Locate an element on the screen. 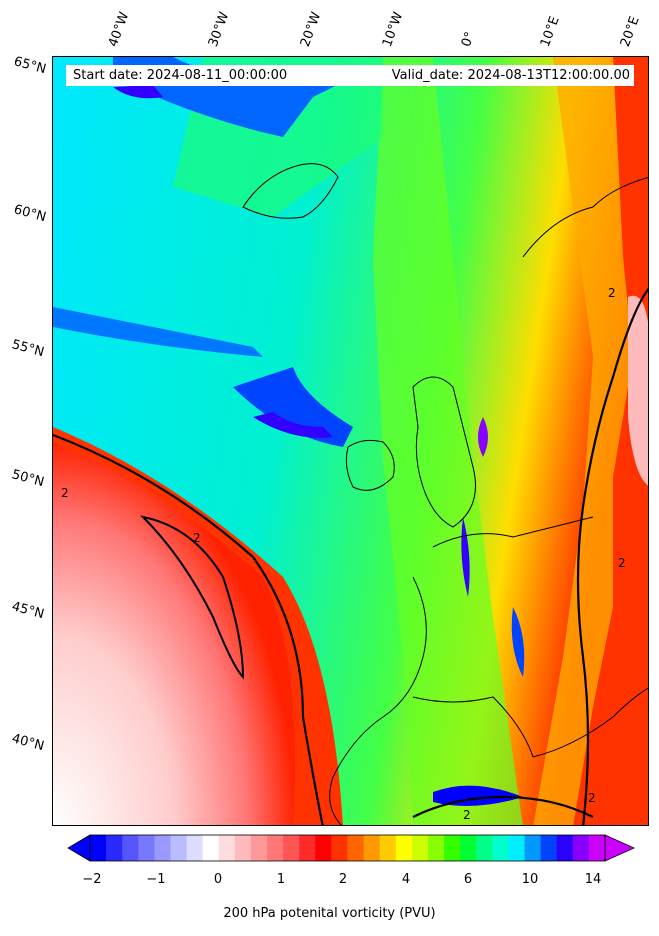 This screenshot has height=936, width=659. colorbar-tick: −1 is located at coordinates (156, 879).